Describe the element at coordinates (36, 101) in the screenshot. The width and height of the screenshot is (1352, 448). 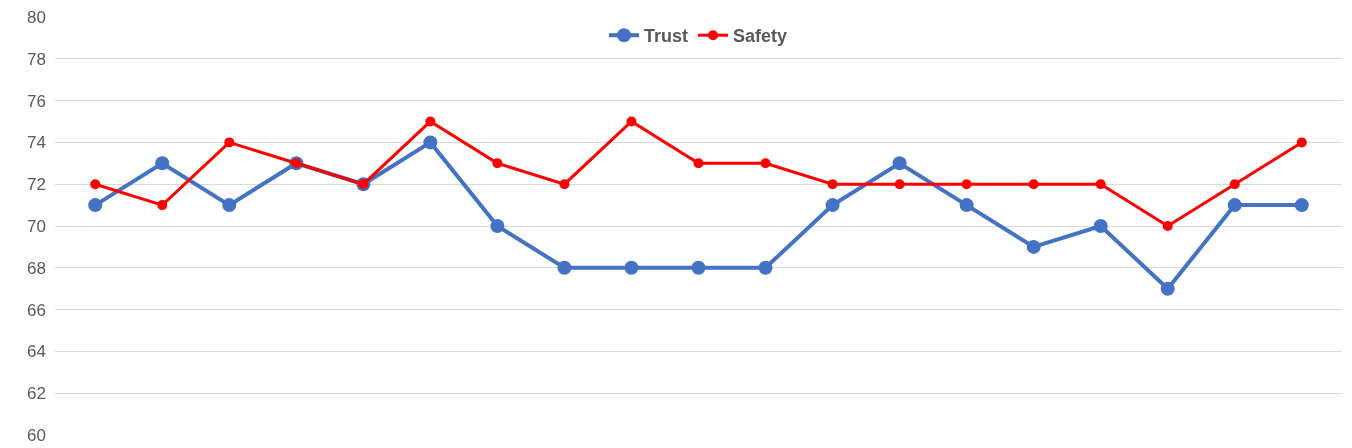
I see `y-tick-label: 76` at that location.